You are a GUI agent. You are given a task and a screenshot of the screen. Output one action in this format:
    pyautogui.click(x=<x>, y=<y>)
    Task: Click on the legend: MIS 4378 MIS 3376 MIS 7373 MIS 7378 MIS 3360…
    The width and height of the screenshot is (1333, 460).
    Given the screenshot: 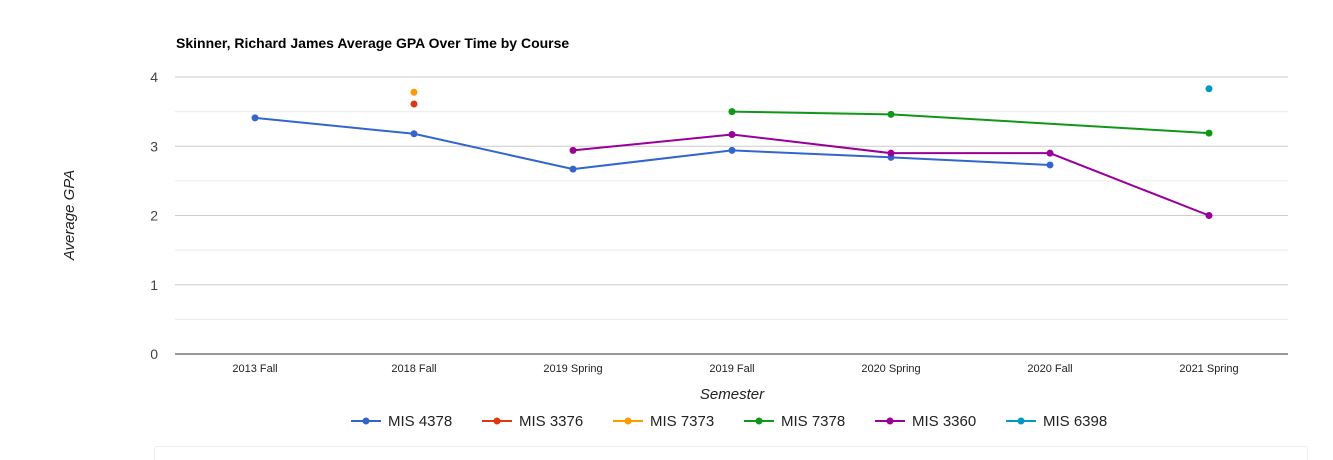 What is the action you would take?
    pyautogui.click(x=729, y=421)
    